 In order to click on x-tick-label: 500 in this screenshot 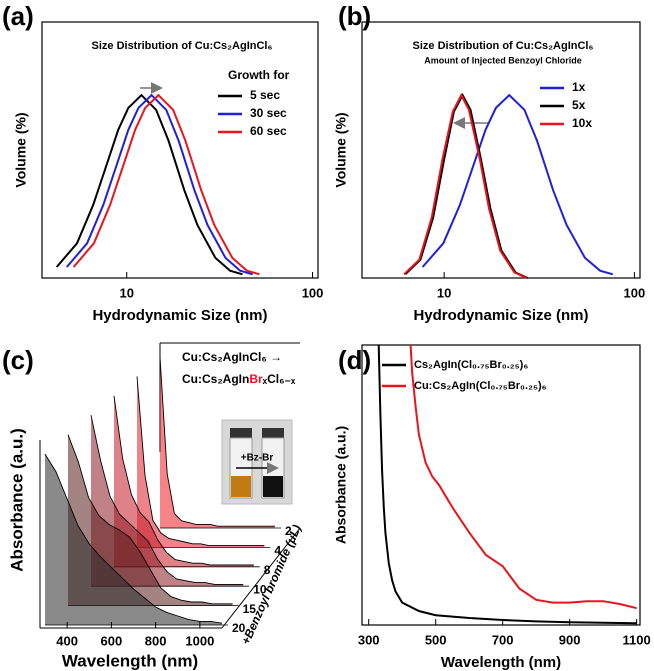, I will do `click(436, 639)`.